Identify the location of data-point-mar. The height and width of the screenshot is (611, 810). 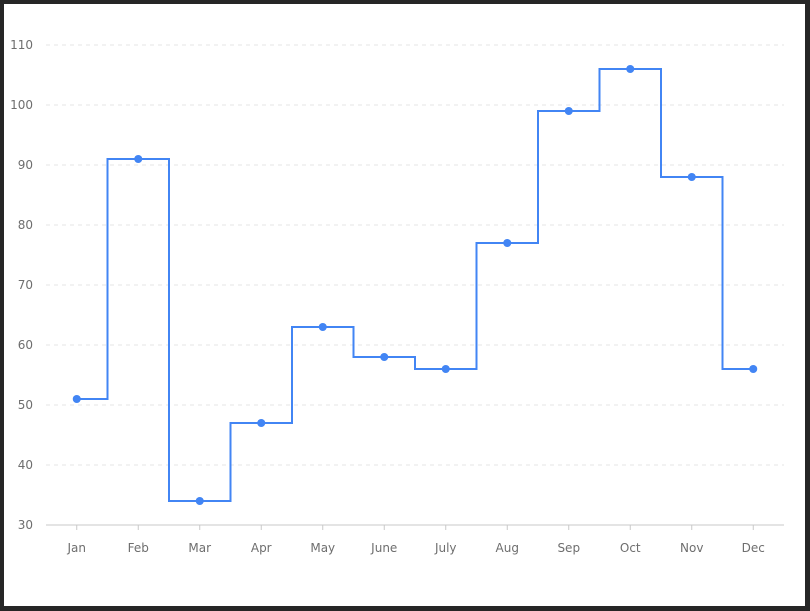
(199, 501).